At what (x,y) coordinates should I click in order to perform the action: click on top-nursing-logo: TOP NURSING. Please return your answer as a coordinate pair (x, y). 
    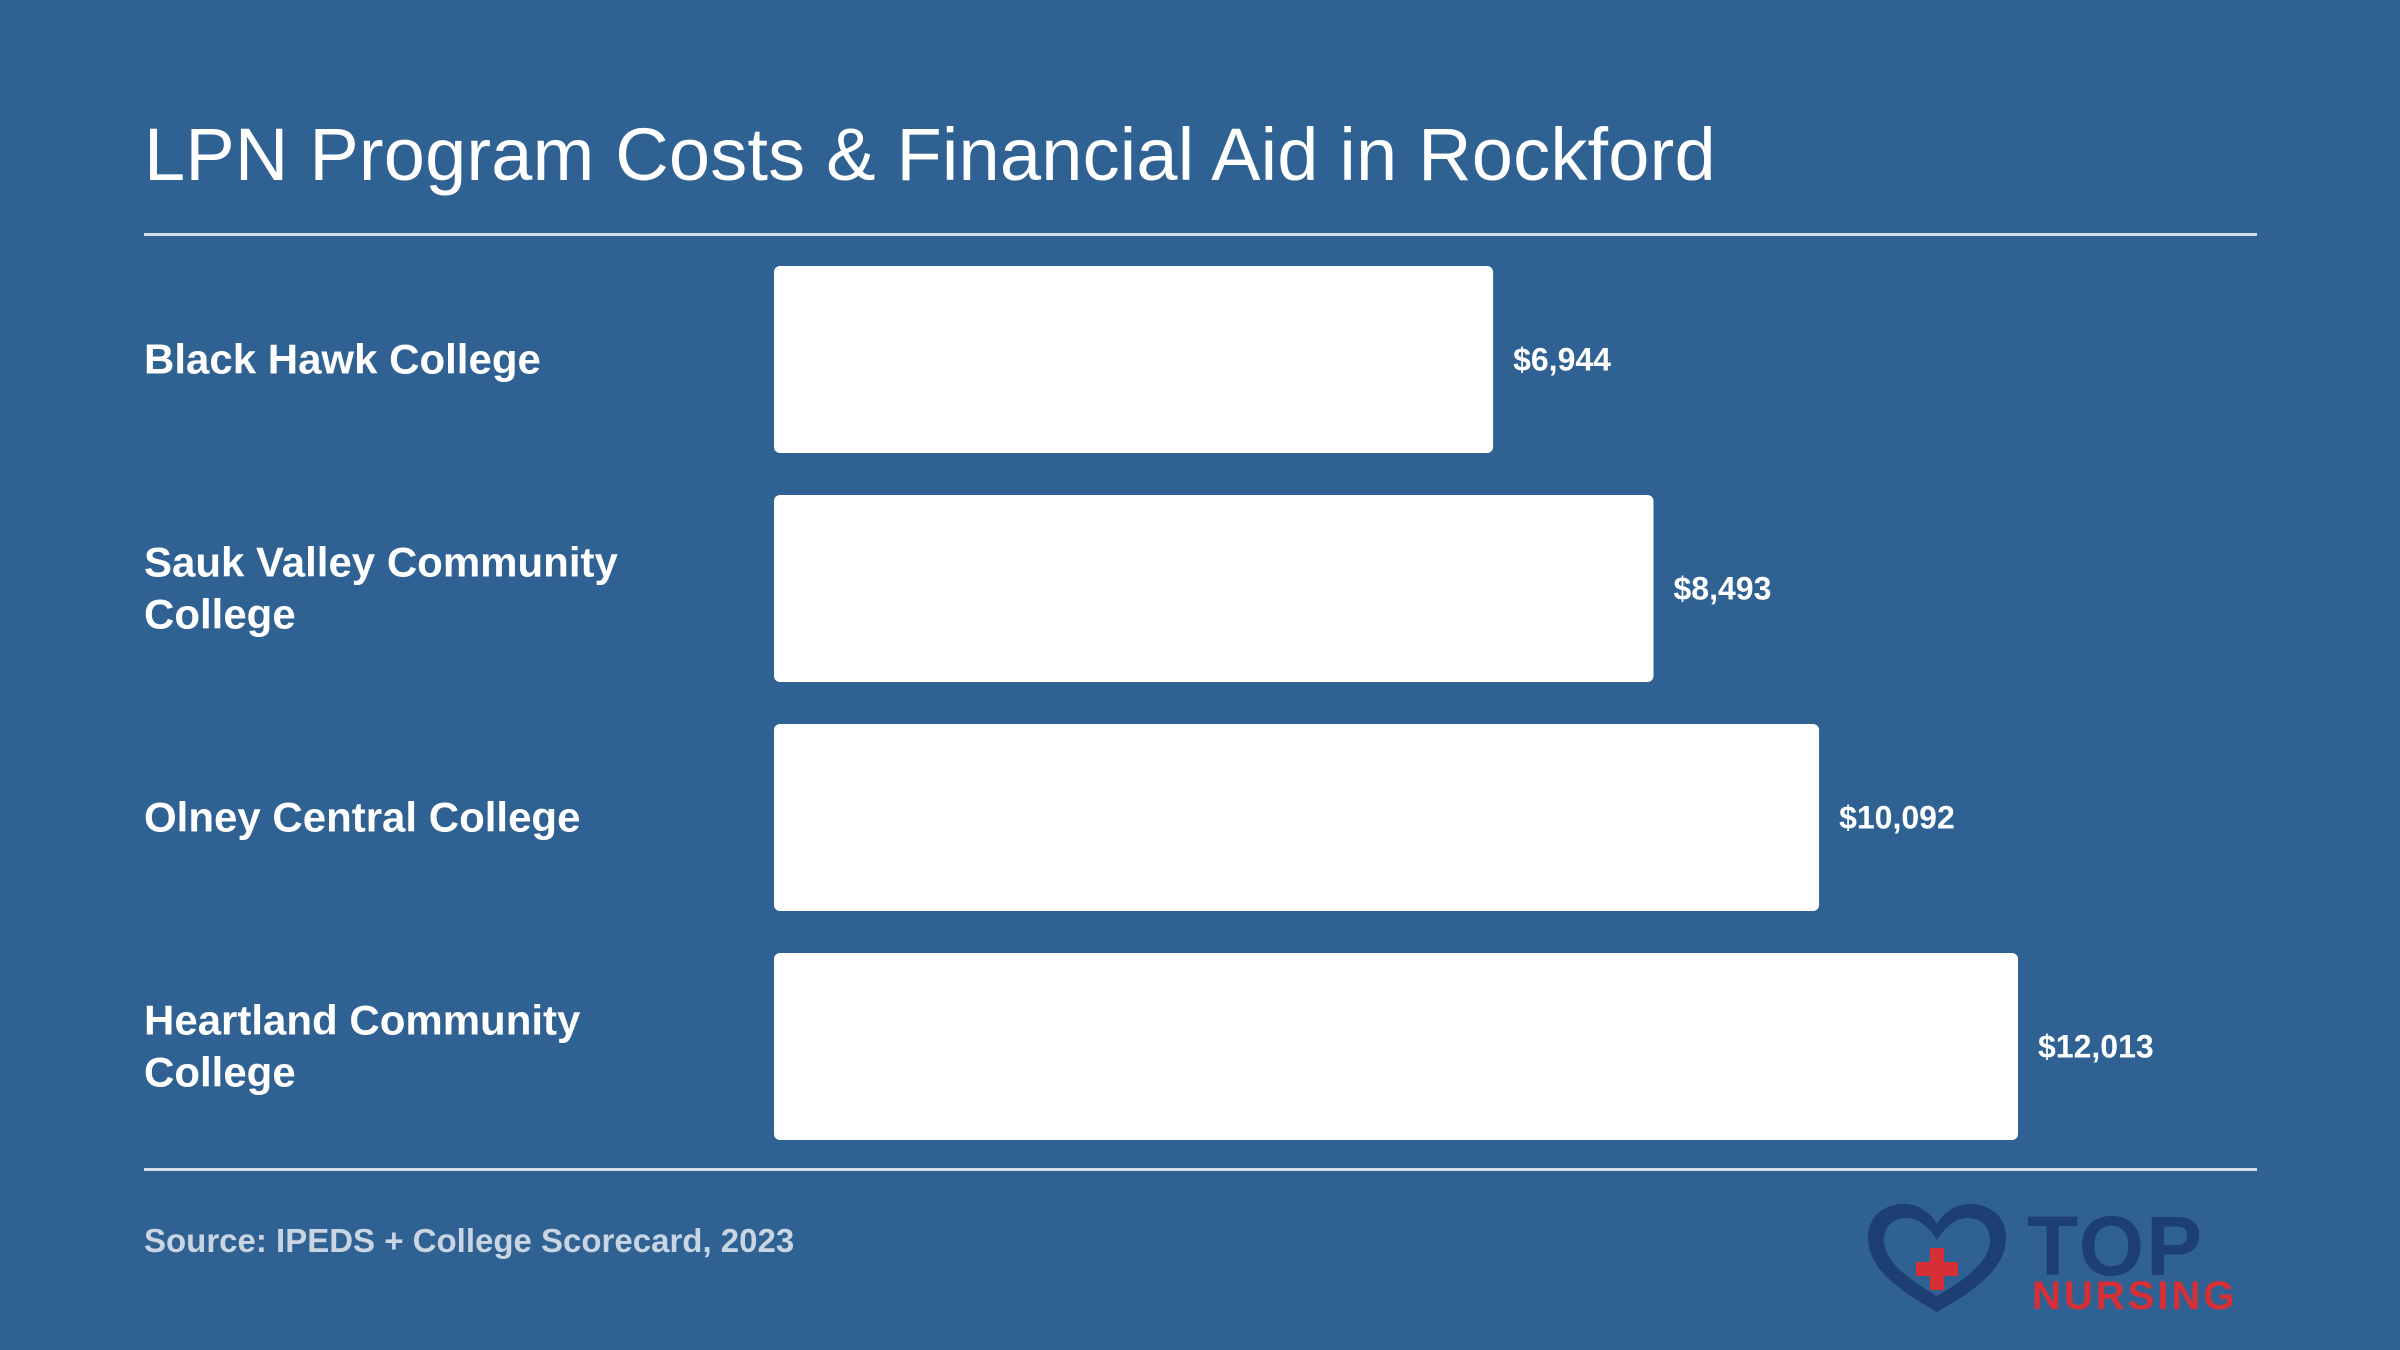
    Looking at the image, I should click on (2062, 1259).